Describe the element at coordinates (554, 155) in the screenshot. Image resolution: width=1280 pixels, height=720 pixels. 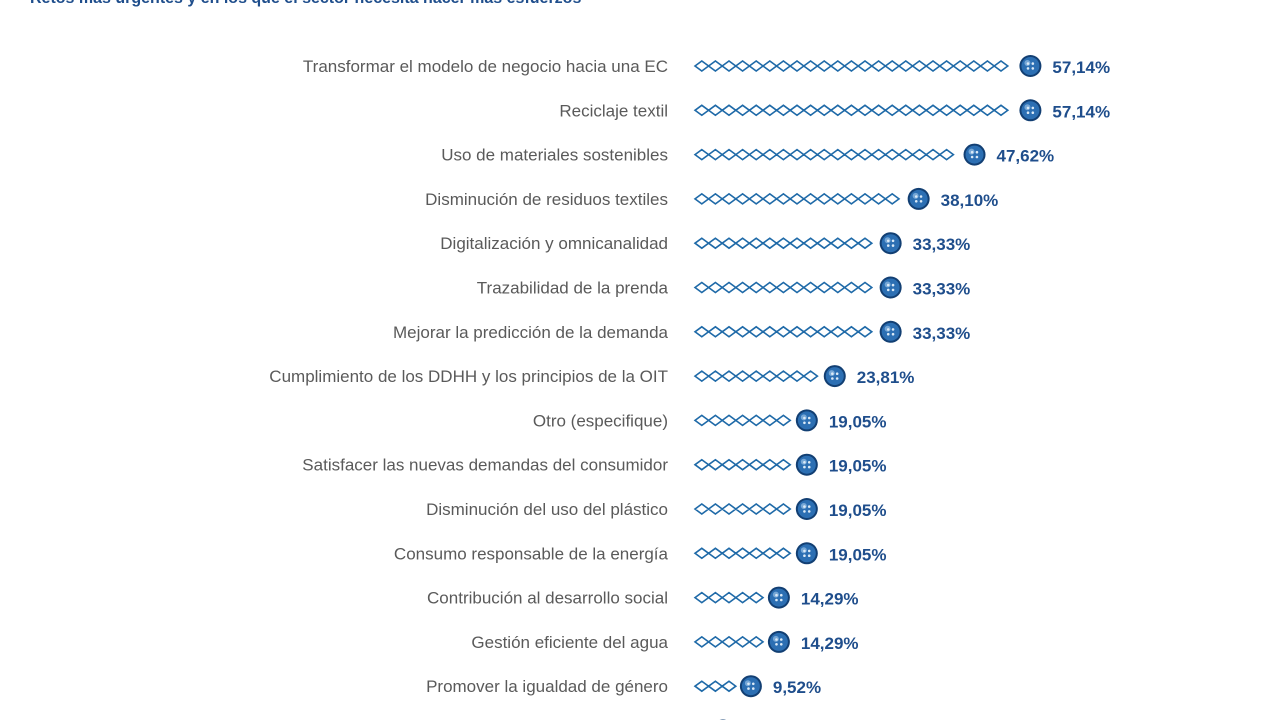
I see `category-label: Uso de materiales sostenibles` at that location.